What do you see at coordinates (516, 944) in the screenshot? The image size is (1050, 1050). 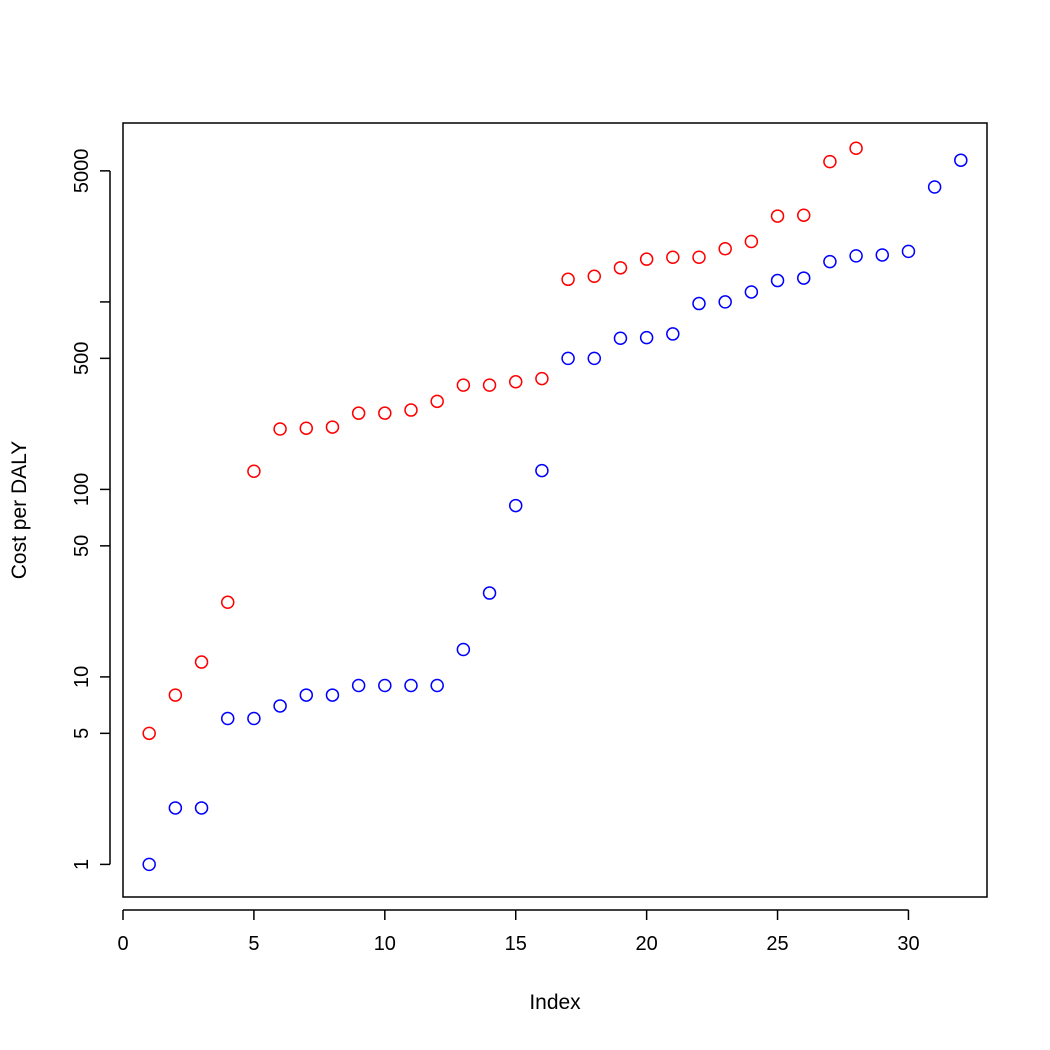 I see `x-tick-label: 15` at bounding box center [516, 944].